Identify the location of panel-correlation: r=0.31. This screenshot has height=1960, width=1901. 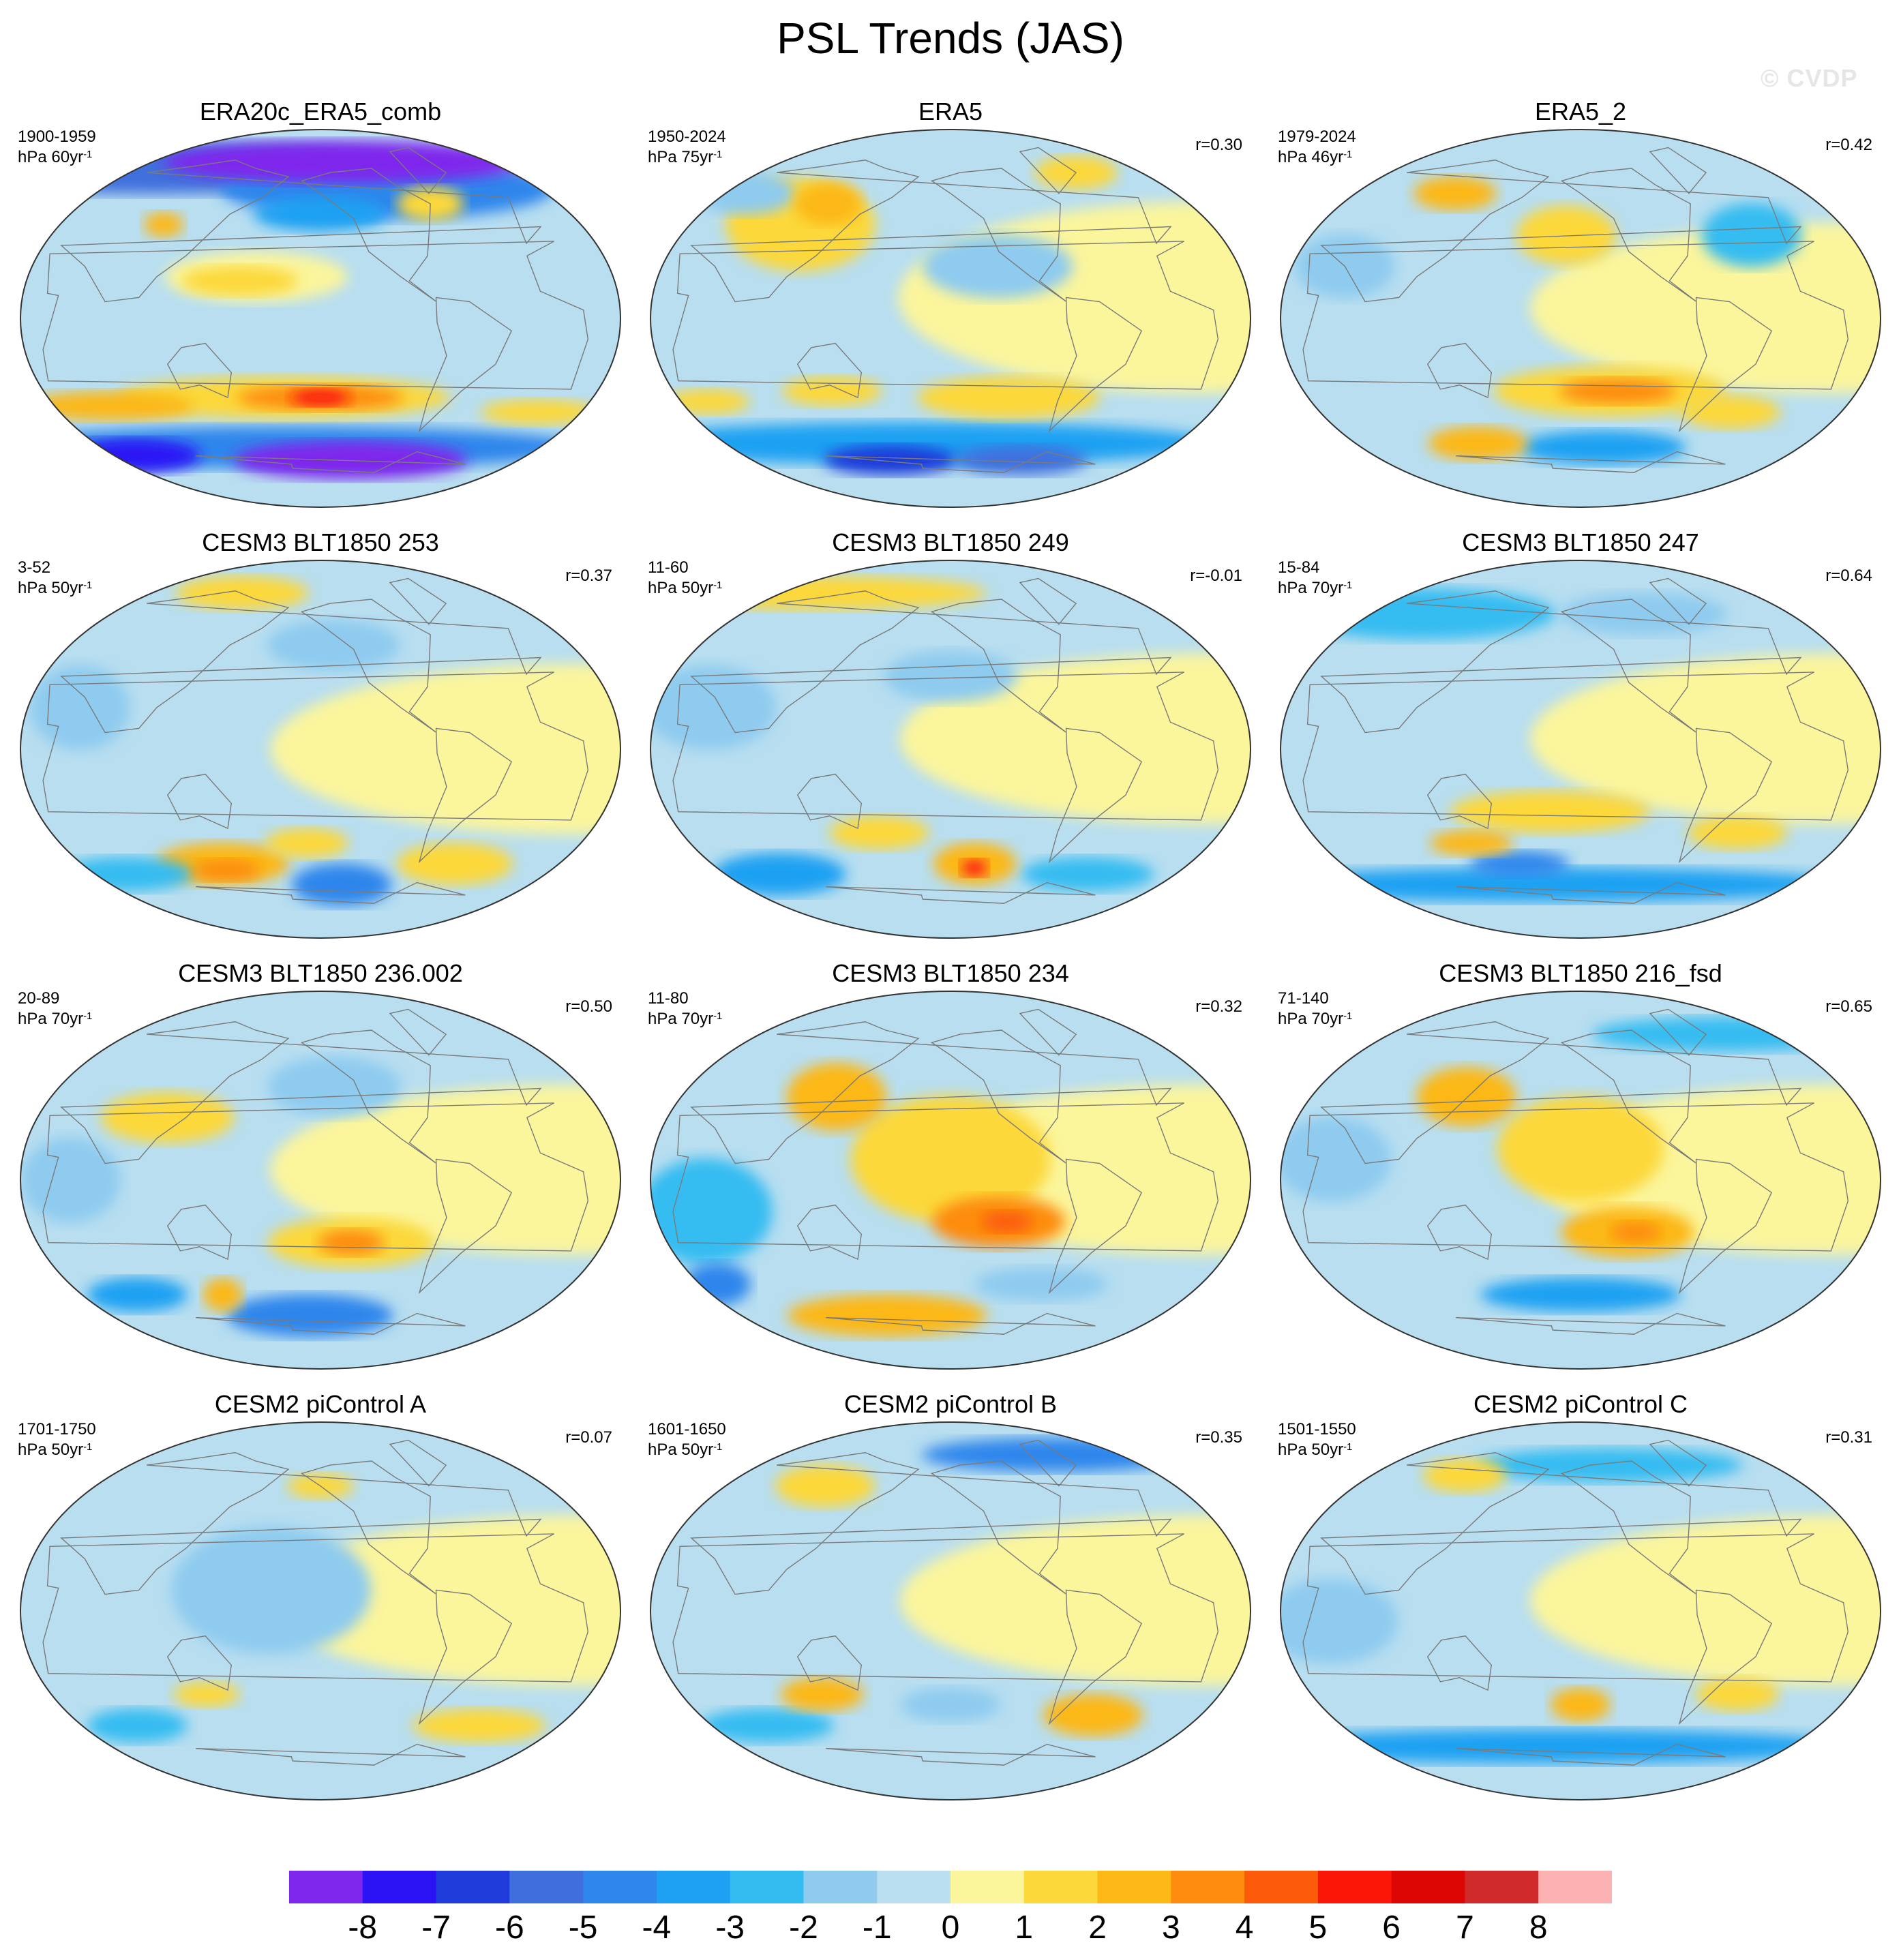
(1849, 1438).